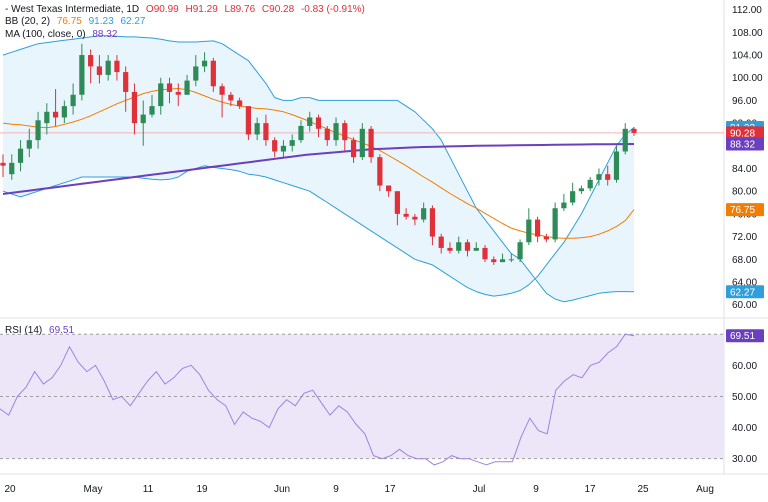  What do you see at coordinates (744, 192) in the screenshot?
I see `price-tick-label: 80.00` at bounding box center [744, 192].